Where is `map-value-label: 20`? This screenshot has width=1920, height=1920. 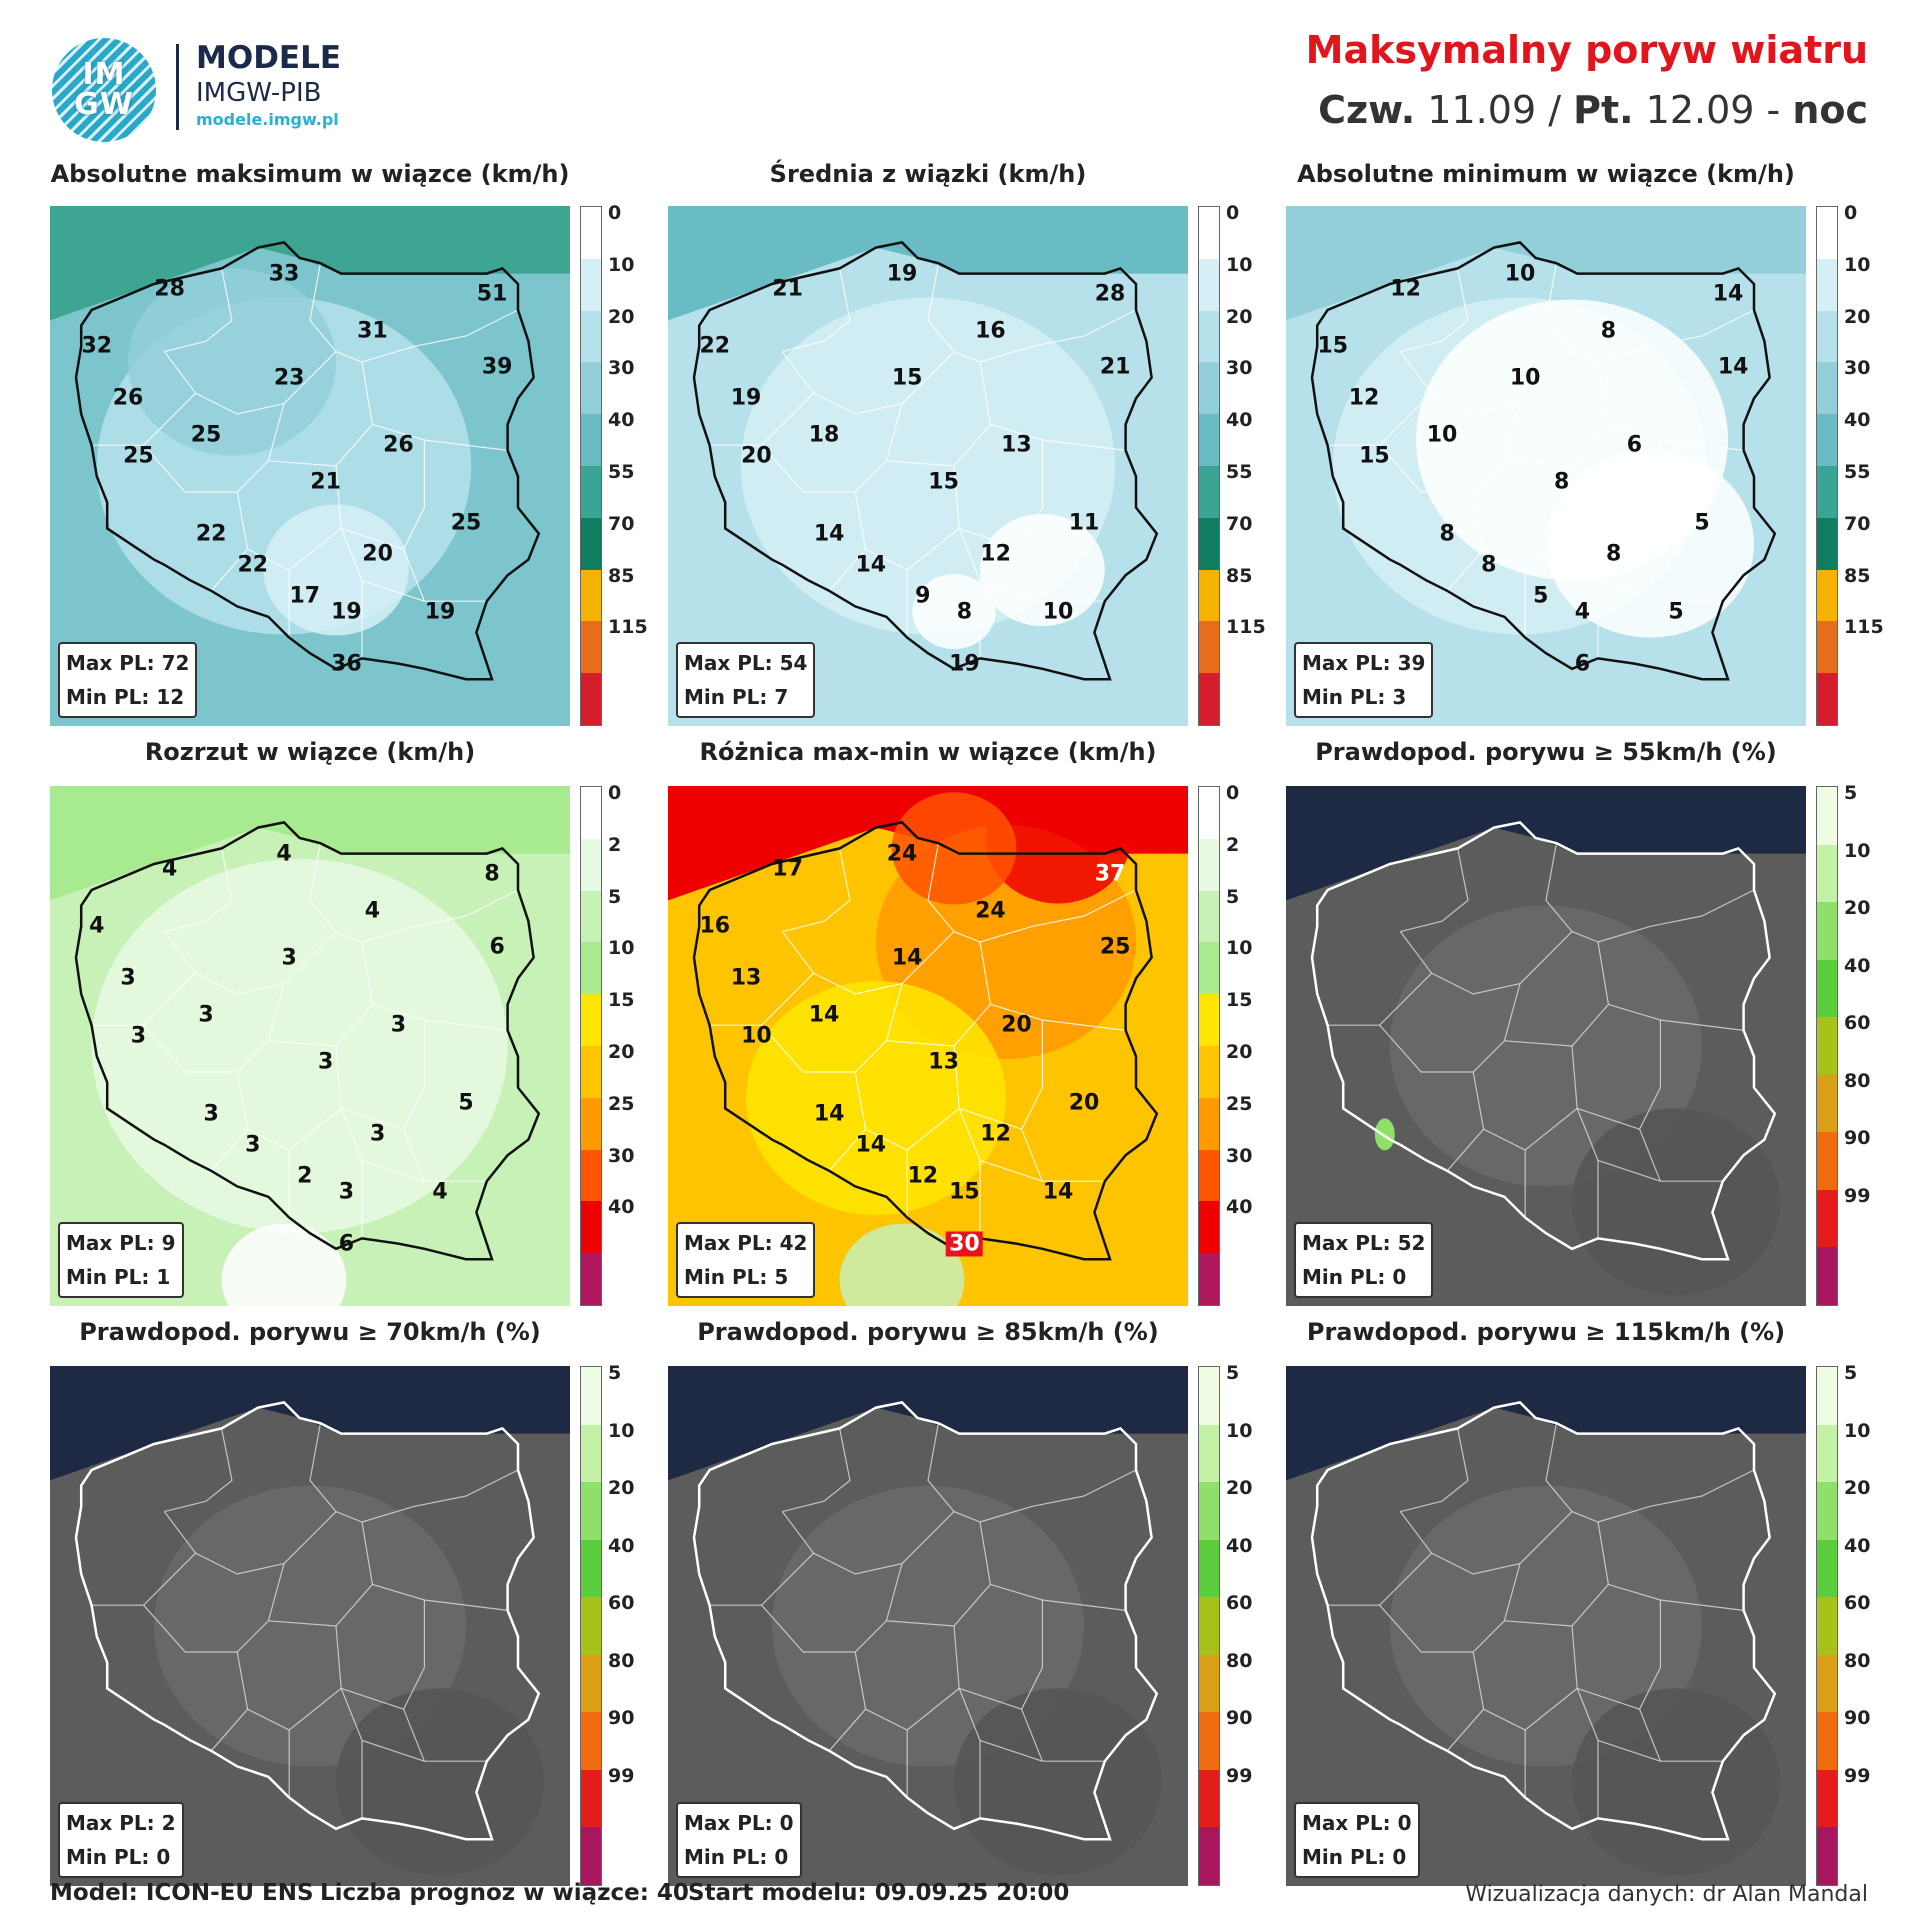
map-value-label: 20 is located at coordinates (377, 554).